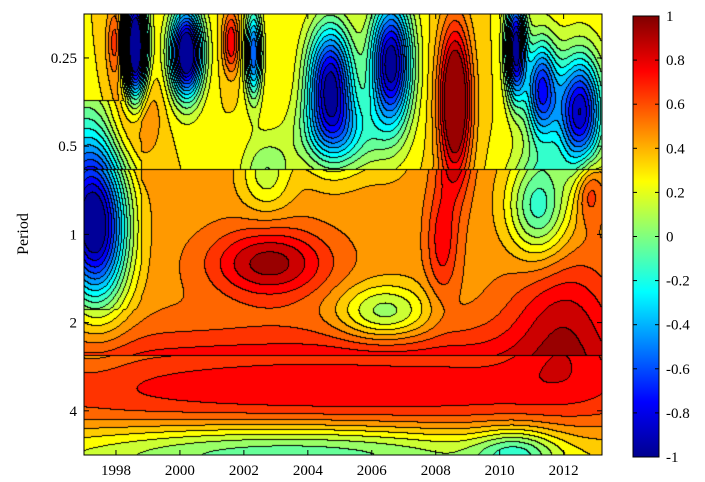 The image size is (705, 482). Describe the element at coordinates (74, 324) in the screenshot. I see `y-tick-label: 2` at that location.